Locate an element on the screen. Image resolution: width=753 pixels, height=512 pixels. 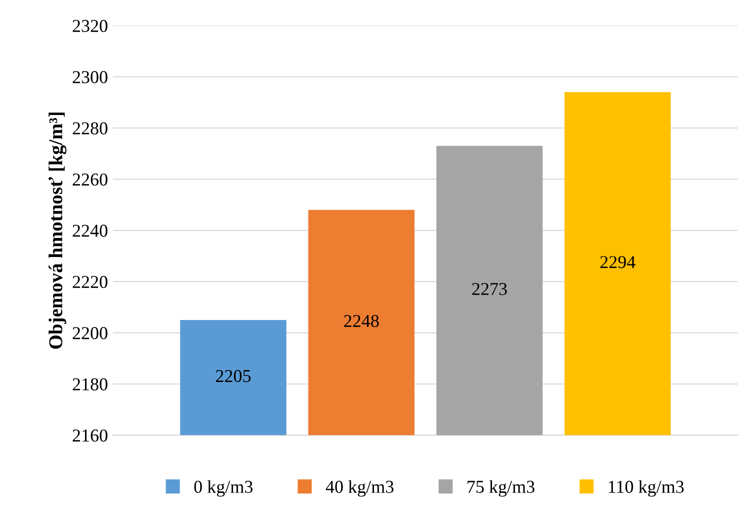
y-tick-label: 2300 is located at coordinates (90, 77).